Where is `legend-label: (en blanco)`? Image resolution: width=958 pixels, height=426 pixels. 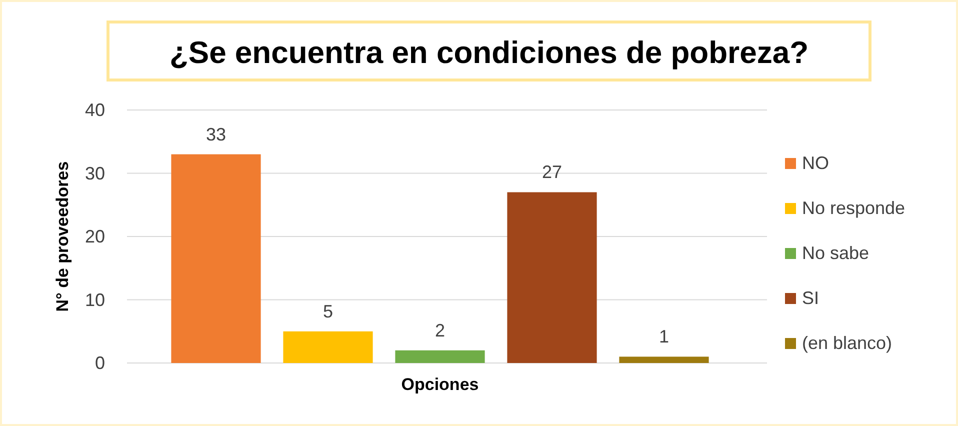
legend-label: (en blanco) is located at coordinates (847, 343).